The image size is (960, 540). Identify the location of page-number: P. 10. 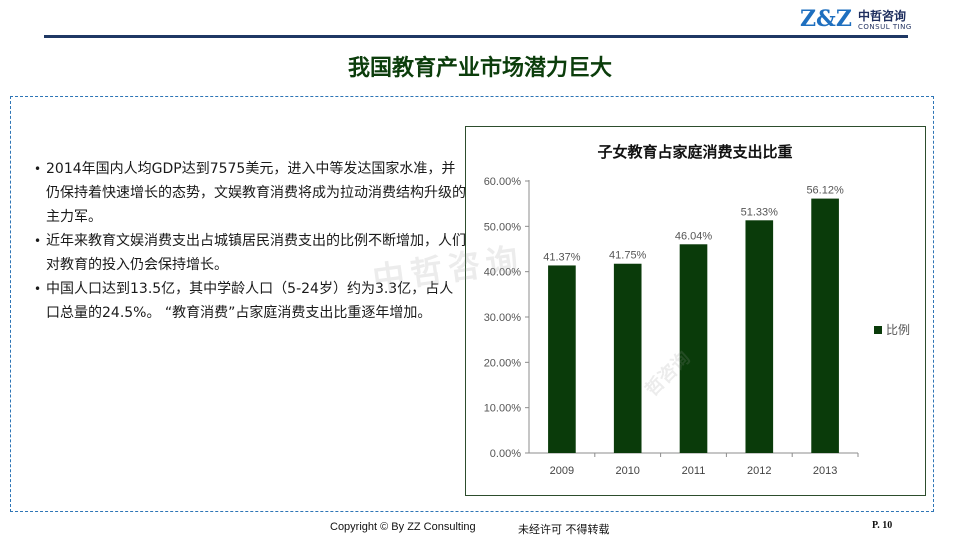
(882, 525).